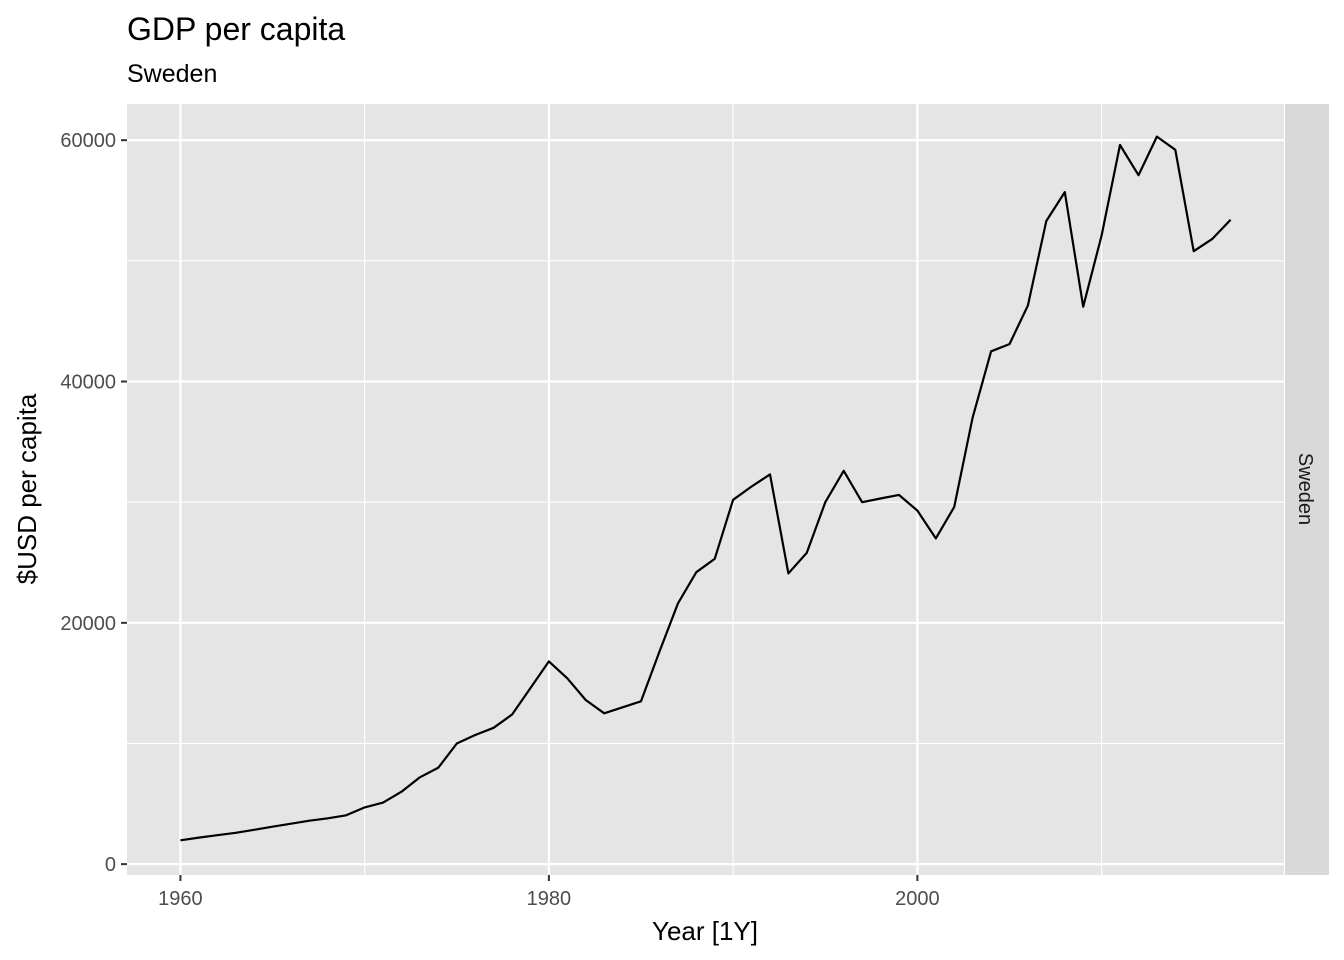 Image resolution: width=1344 pixels, height=960 pixels. I want to click on y-tick-label: 60000, so click(88, 141).